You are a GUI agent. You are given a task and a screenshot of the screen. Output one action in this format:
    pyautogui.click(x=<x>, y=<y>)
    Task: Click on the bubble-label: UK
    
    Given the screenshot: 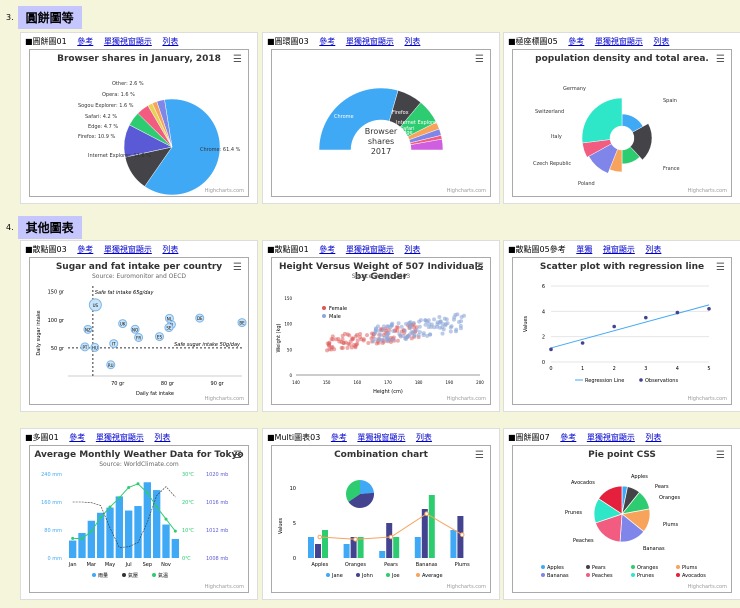 What is the action you would take?
    pyautogui.click(x=123, y=324)
    